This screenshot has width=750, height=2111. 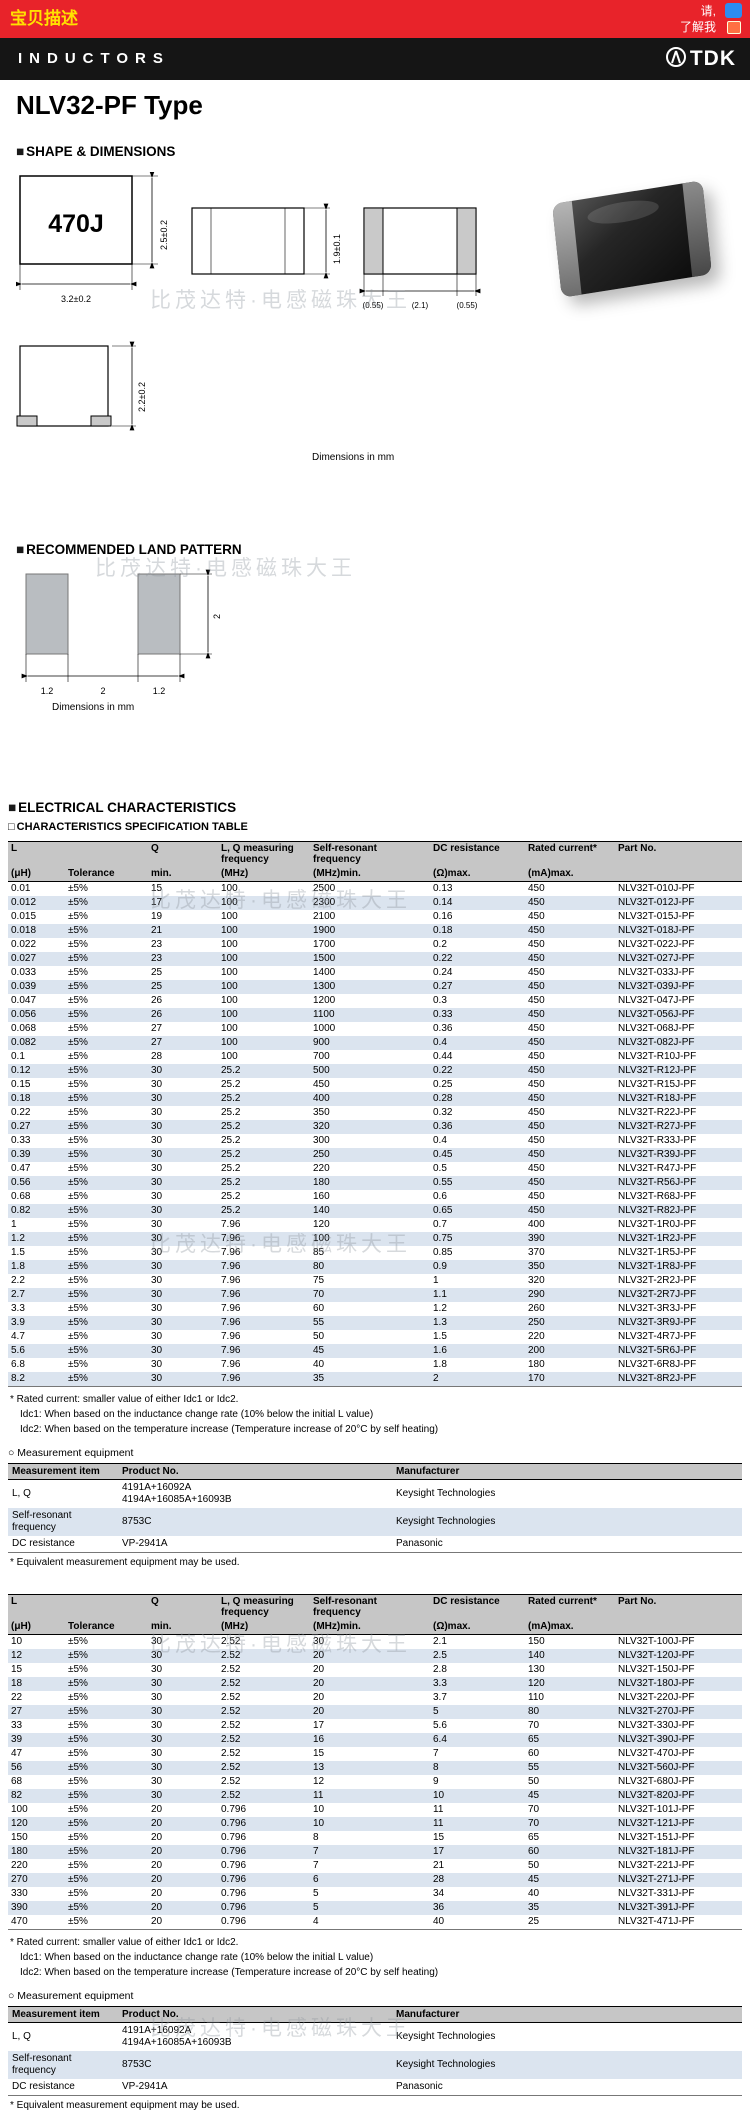 I want to click on end-view-drawing: 2.2±0.2, so click(x=81, y=386).